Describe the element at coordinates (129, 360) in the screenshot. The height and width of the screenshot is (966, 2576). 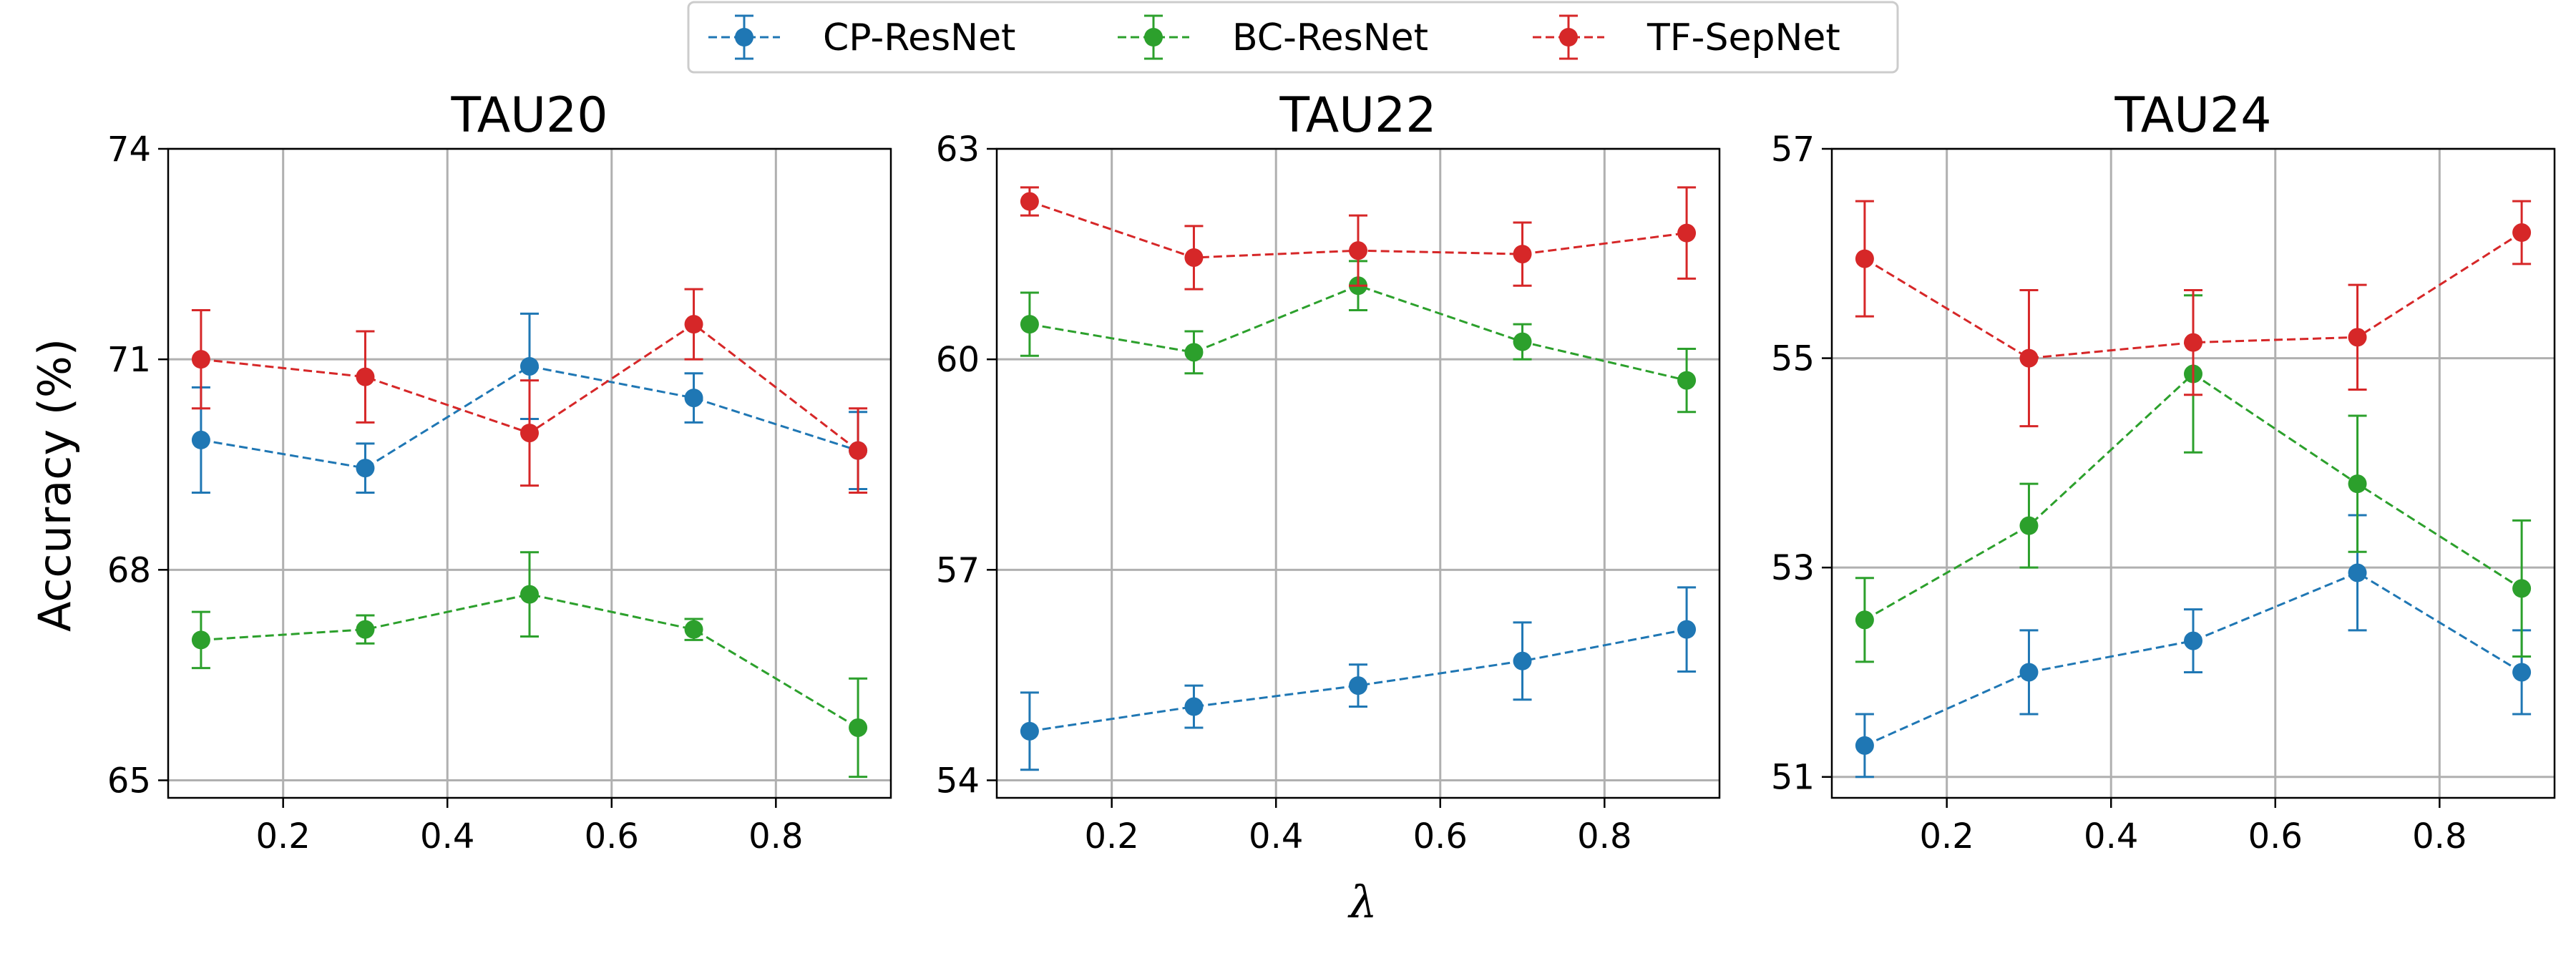
I see `y-tick-label: 71` at that location.